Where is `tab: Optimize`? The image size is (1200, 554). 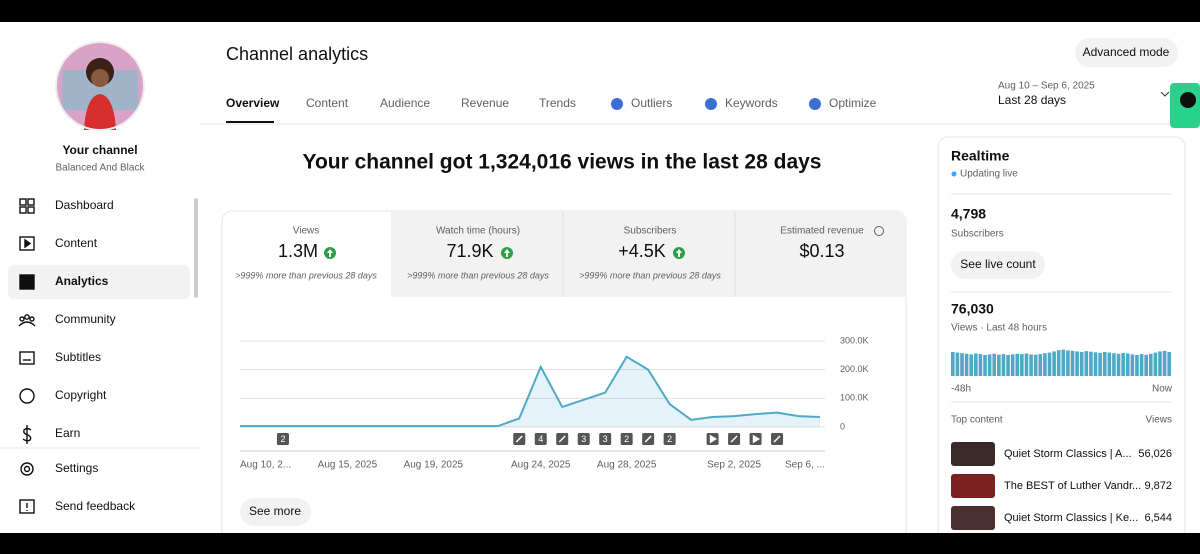
tab: Optimize is located at coordinates (853, 103).